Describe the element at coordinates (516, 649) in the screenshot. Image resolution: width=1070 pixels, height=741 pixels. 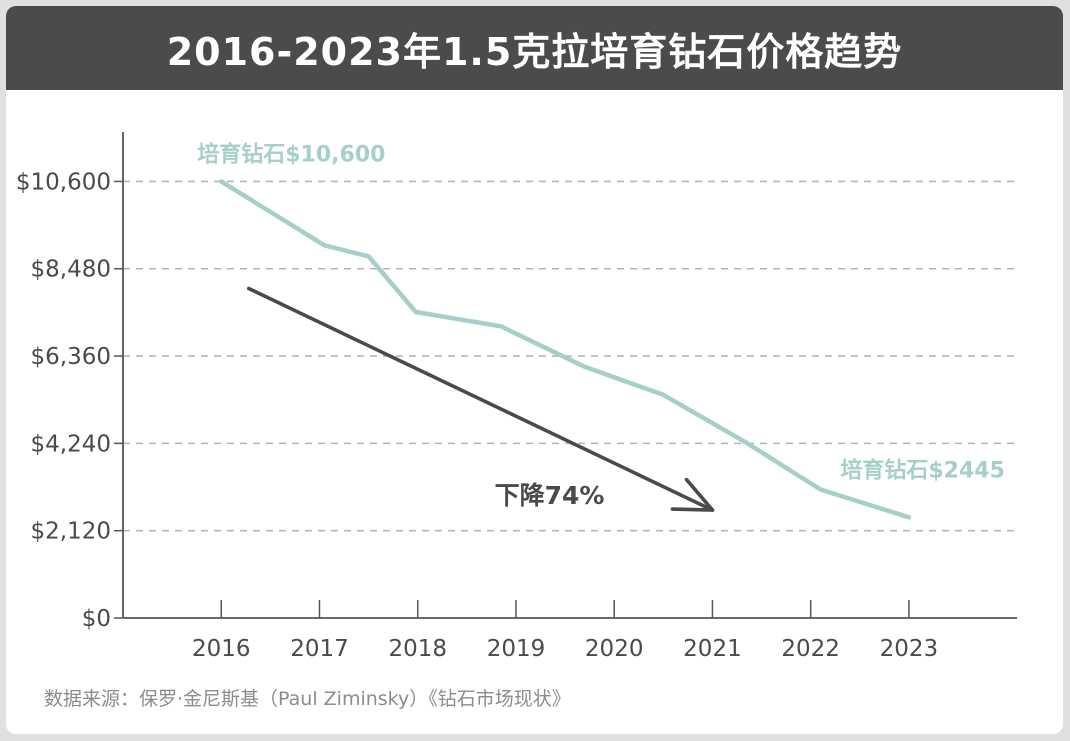
I see `x-tick-label: 2019` at that location.